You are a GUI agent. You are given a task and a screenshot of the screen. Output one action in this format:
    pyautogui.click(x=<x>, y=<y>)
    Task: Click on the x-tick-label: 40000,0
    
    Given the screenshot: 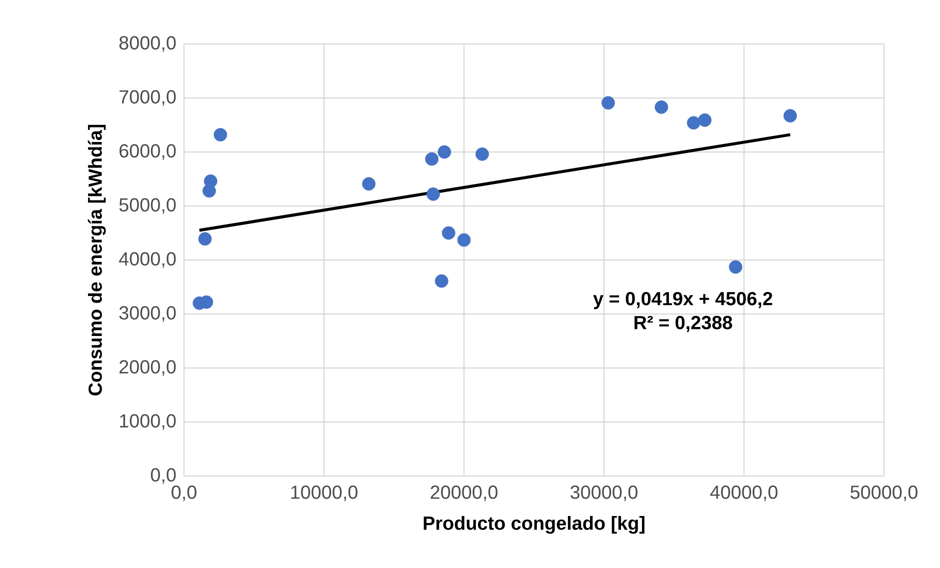 What is the action you would take?
    pyautogui.click(x=744, y=494)
    